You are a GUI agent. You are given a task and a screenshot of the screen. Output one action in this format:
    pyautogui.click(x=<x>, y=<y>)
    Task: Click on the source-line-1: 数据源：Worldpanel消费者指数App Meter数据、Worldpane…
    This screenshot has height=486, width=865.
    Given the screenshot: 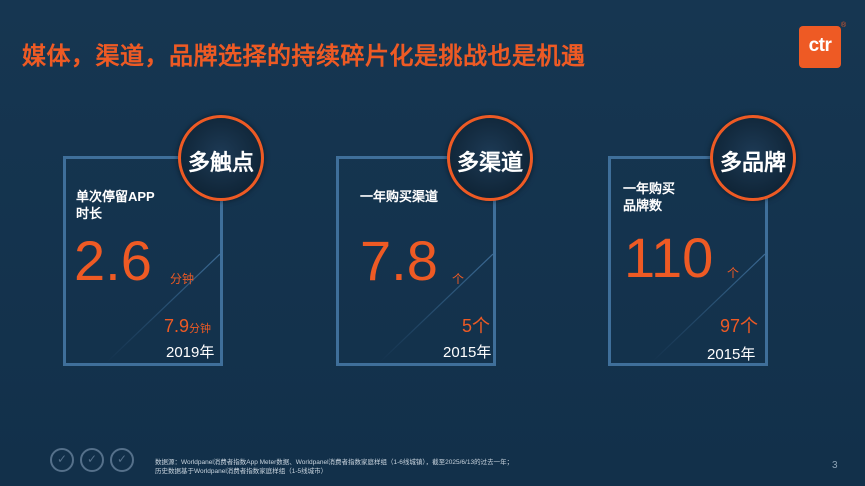 What is the action you would take?
    pyautogui.click(x=334, y=462)
    